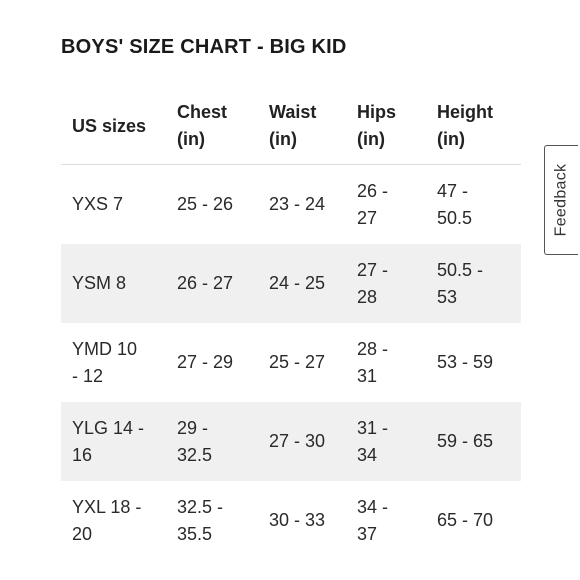 The image size is (580, 580). Describe the element at coordinates (302, 441) in the screenshot. I see `cell-waist: 27 - 30` at that location.